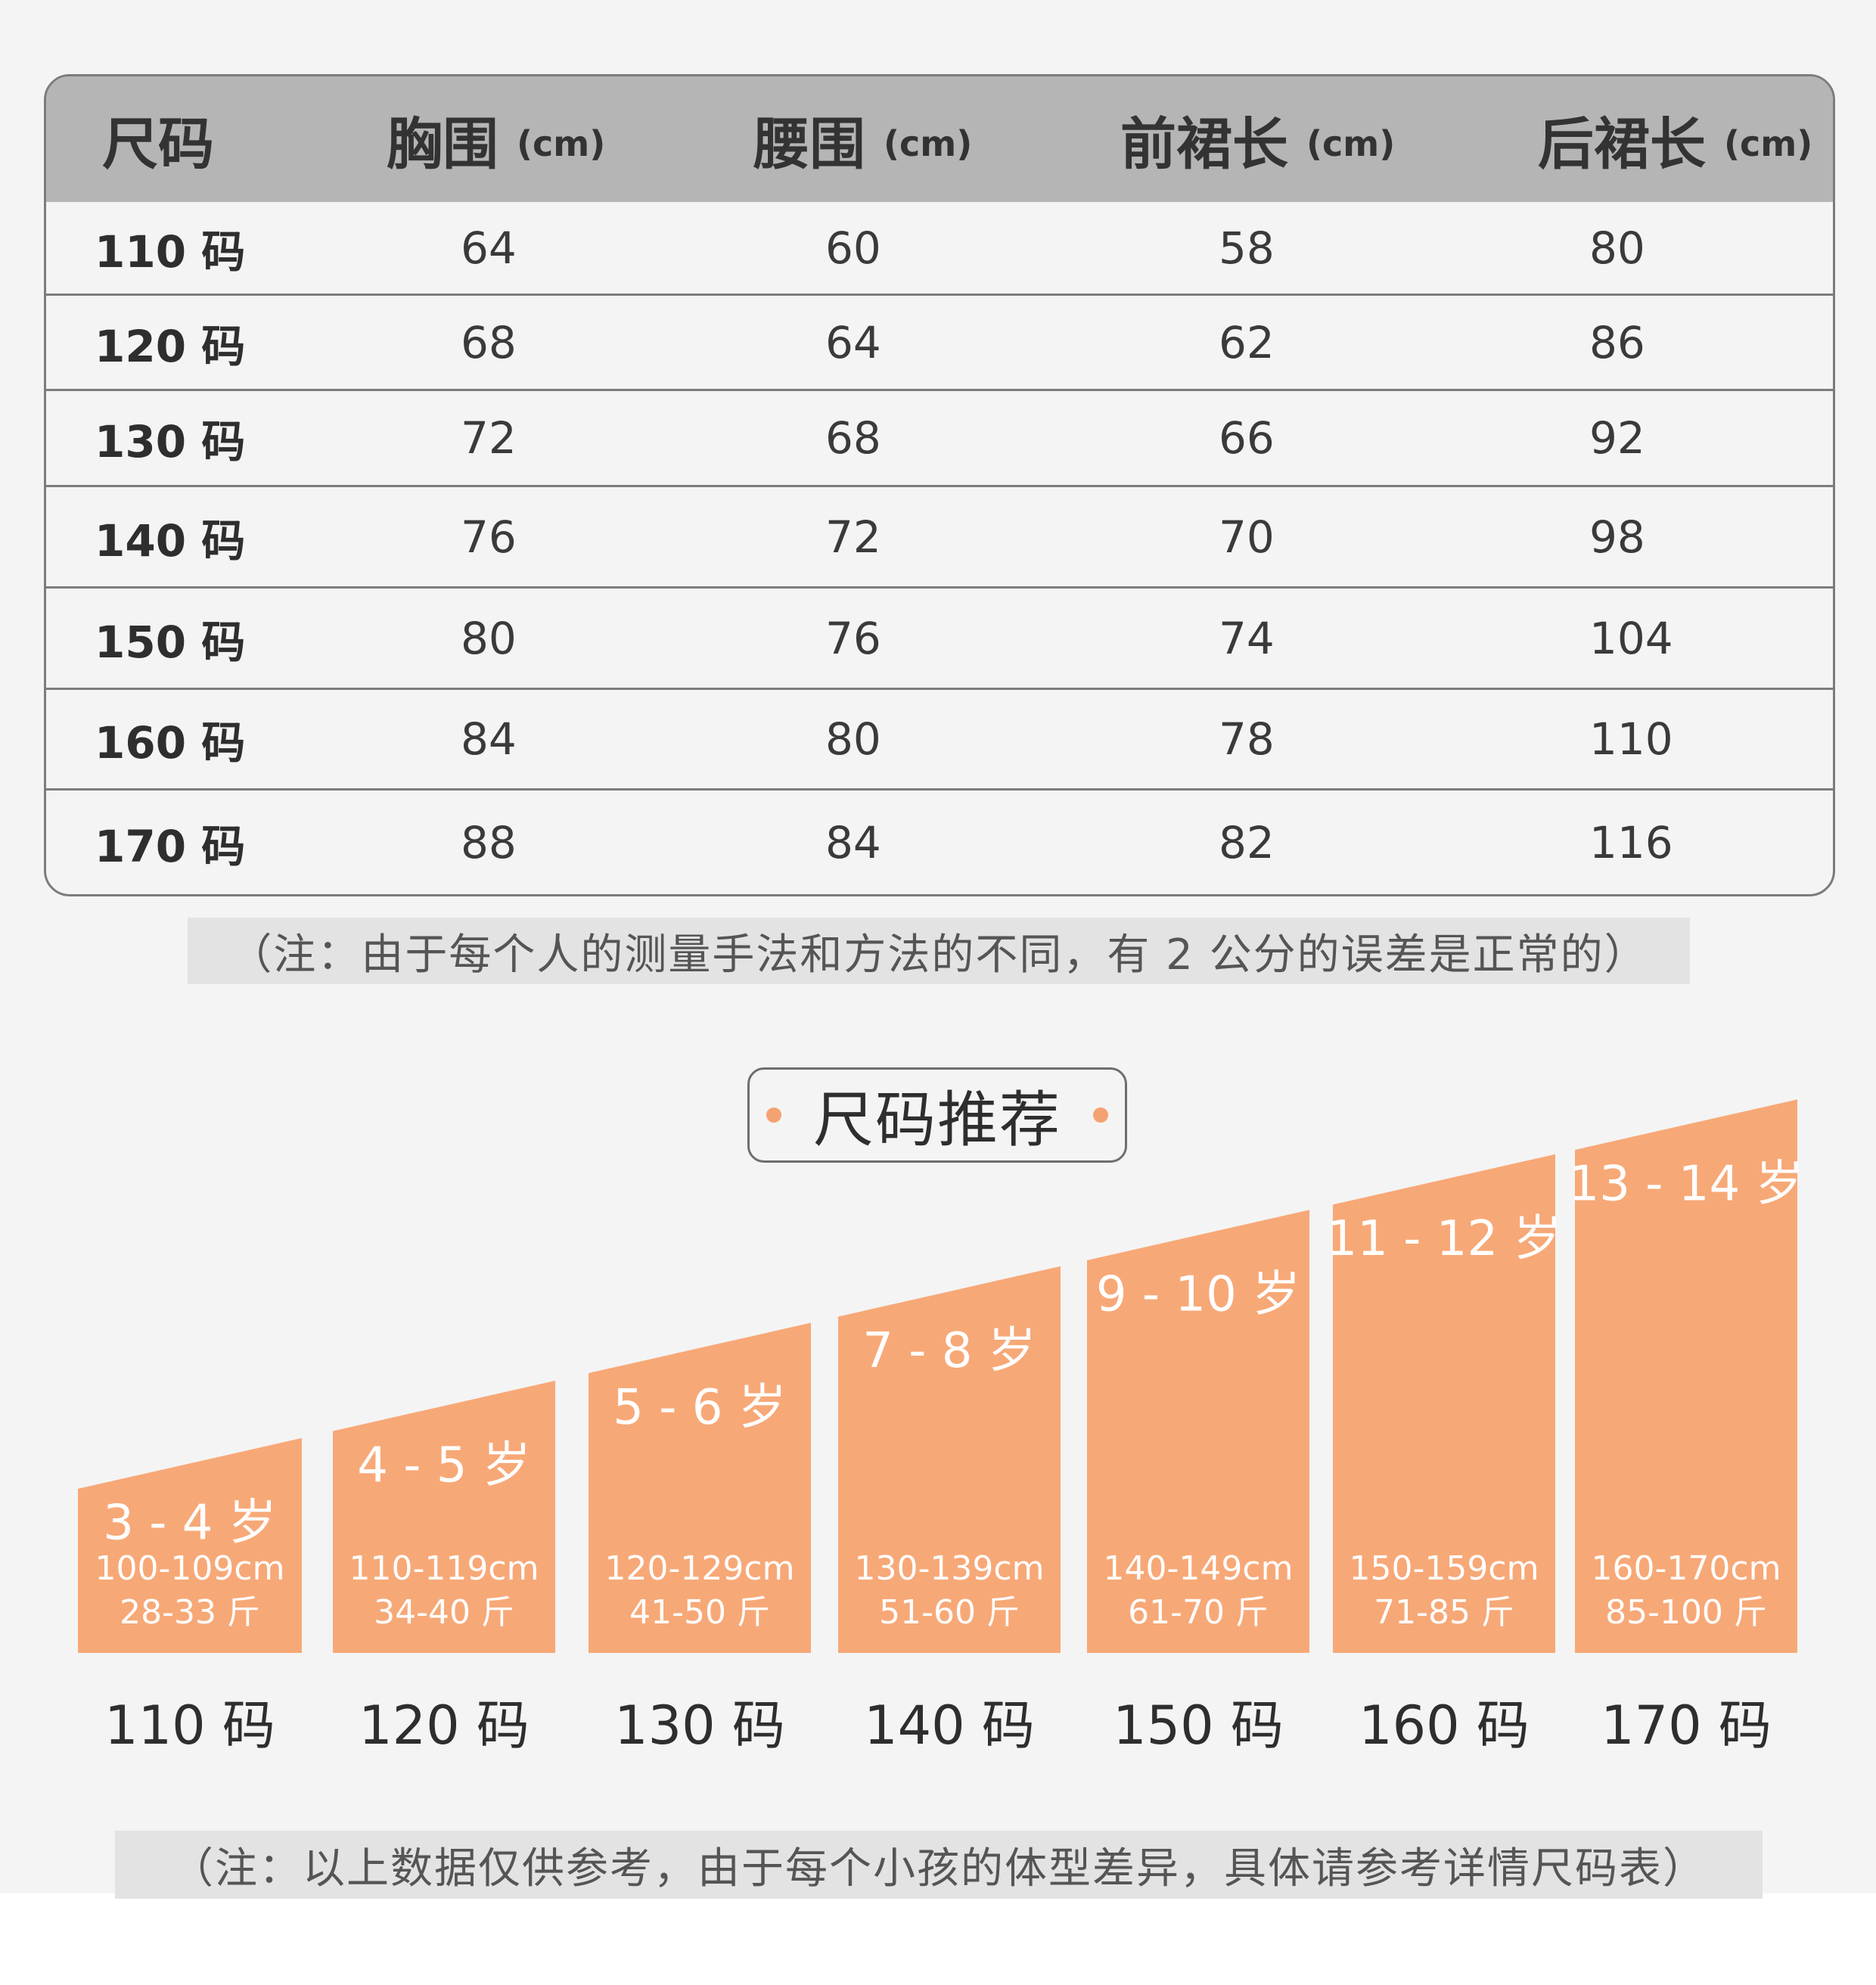 Image resolution: width=1876 pixels, height=1985 pixels. I want to click on height-range: 100-109cm, so click(190, 1568).